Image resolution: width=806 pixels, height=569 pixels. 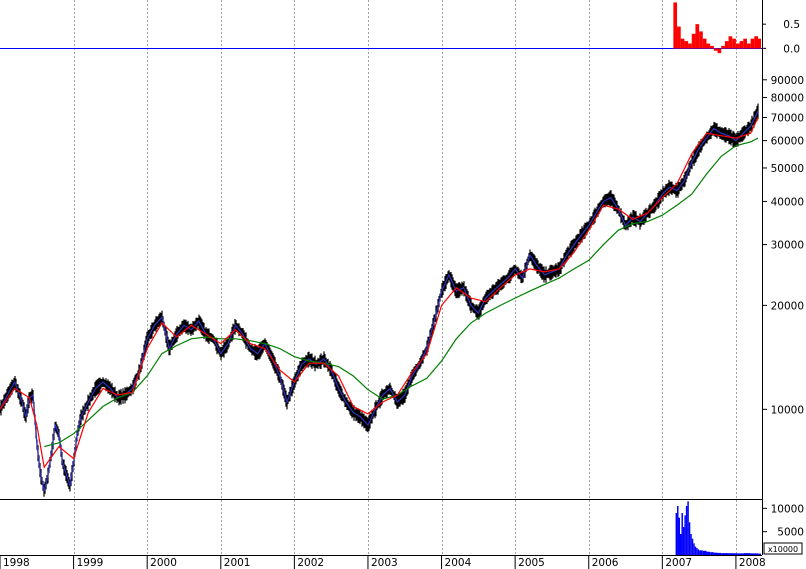 What do you see at coordinates (16, 563) in the screenshot?
I see `x-tick-label: 1998` at bounding box center [16, 563].